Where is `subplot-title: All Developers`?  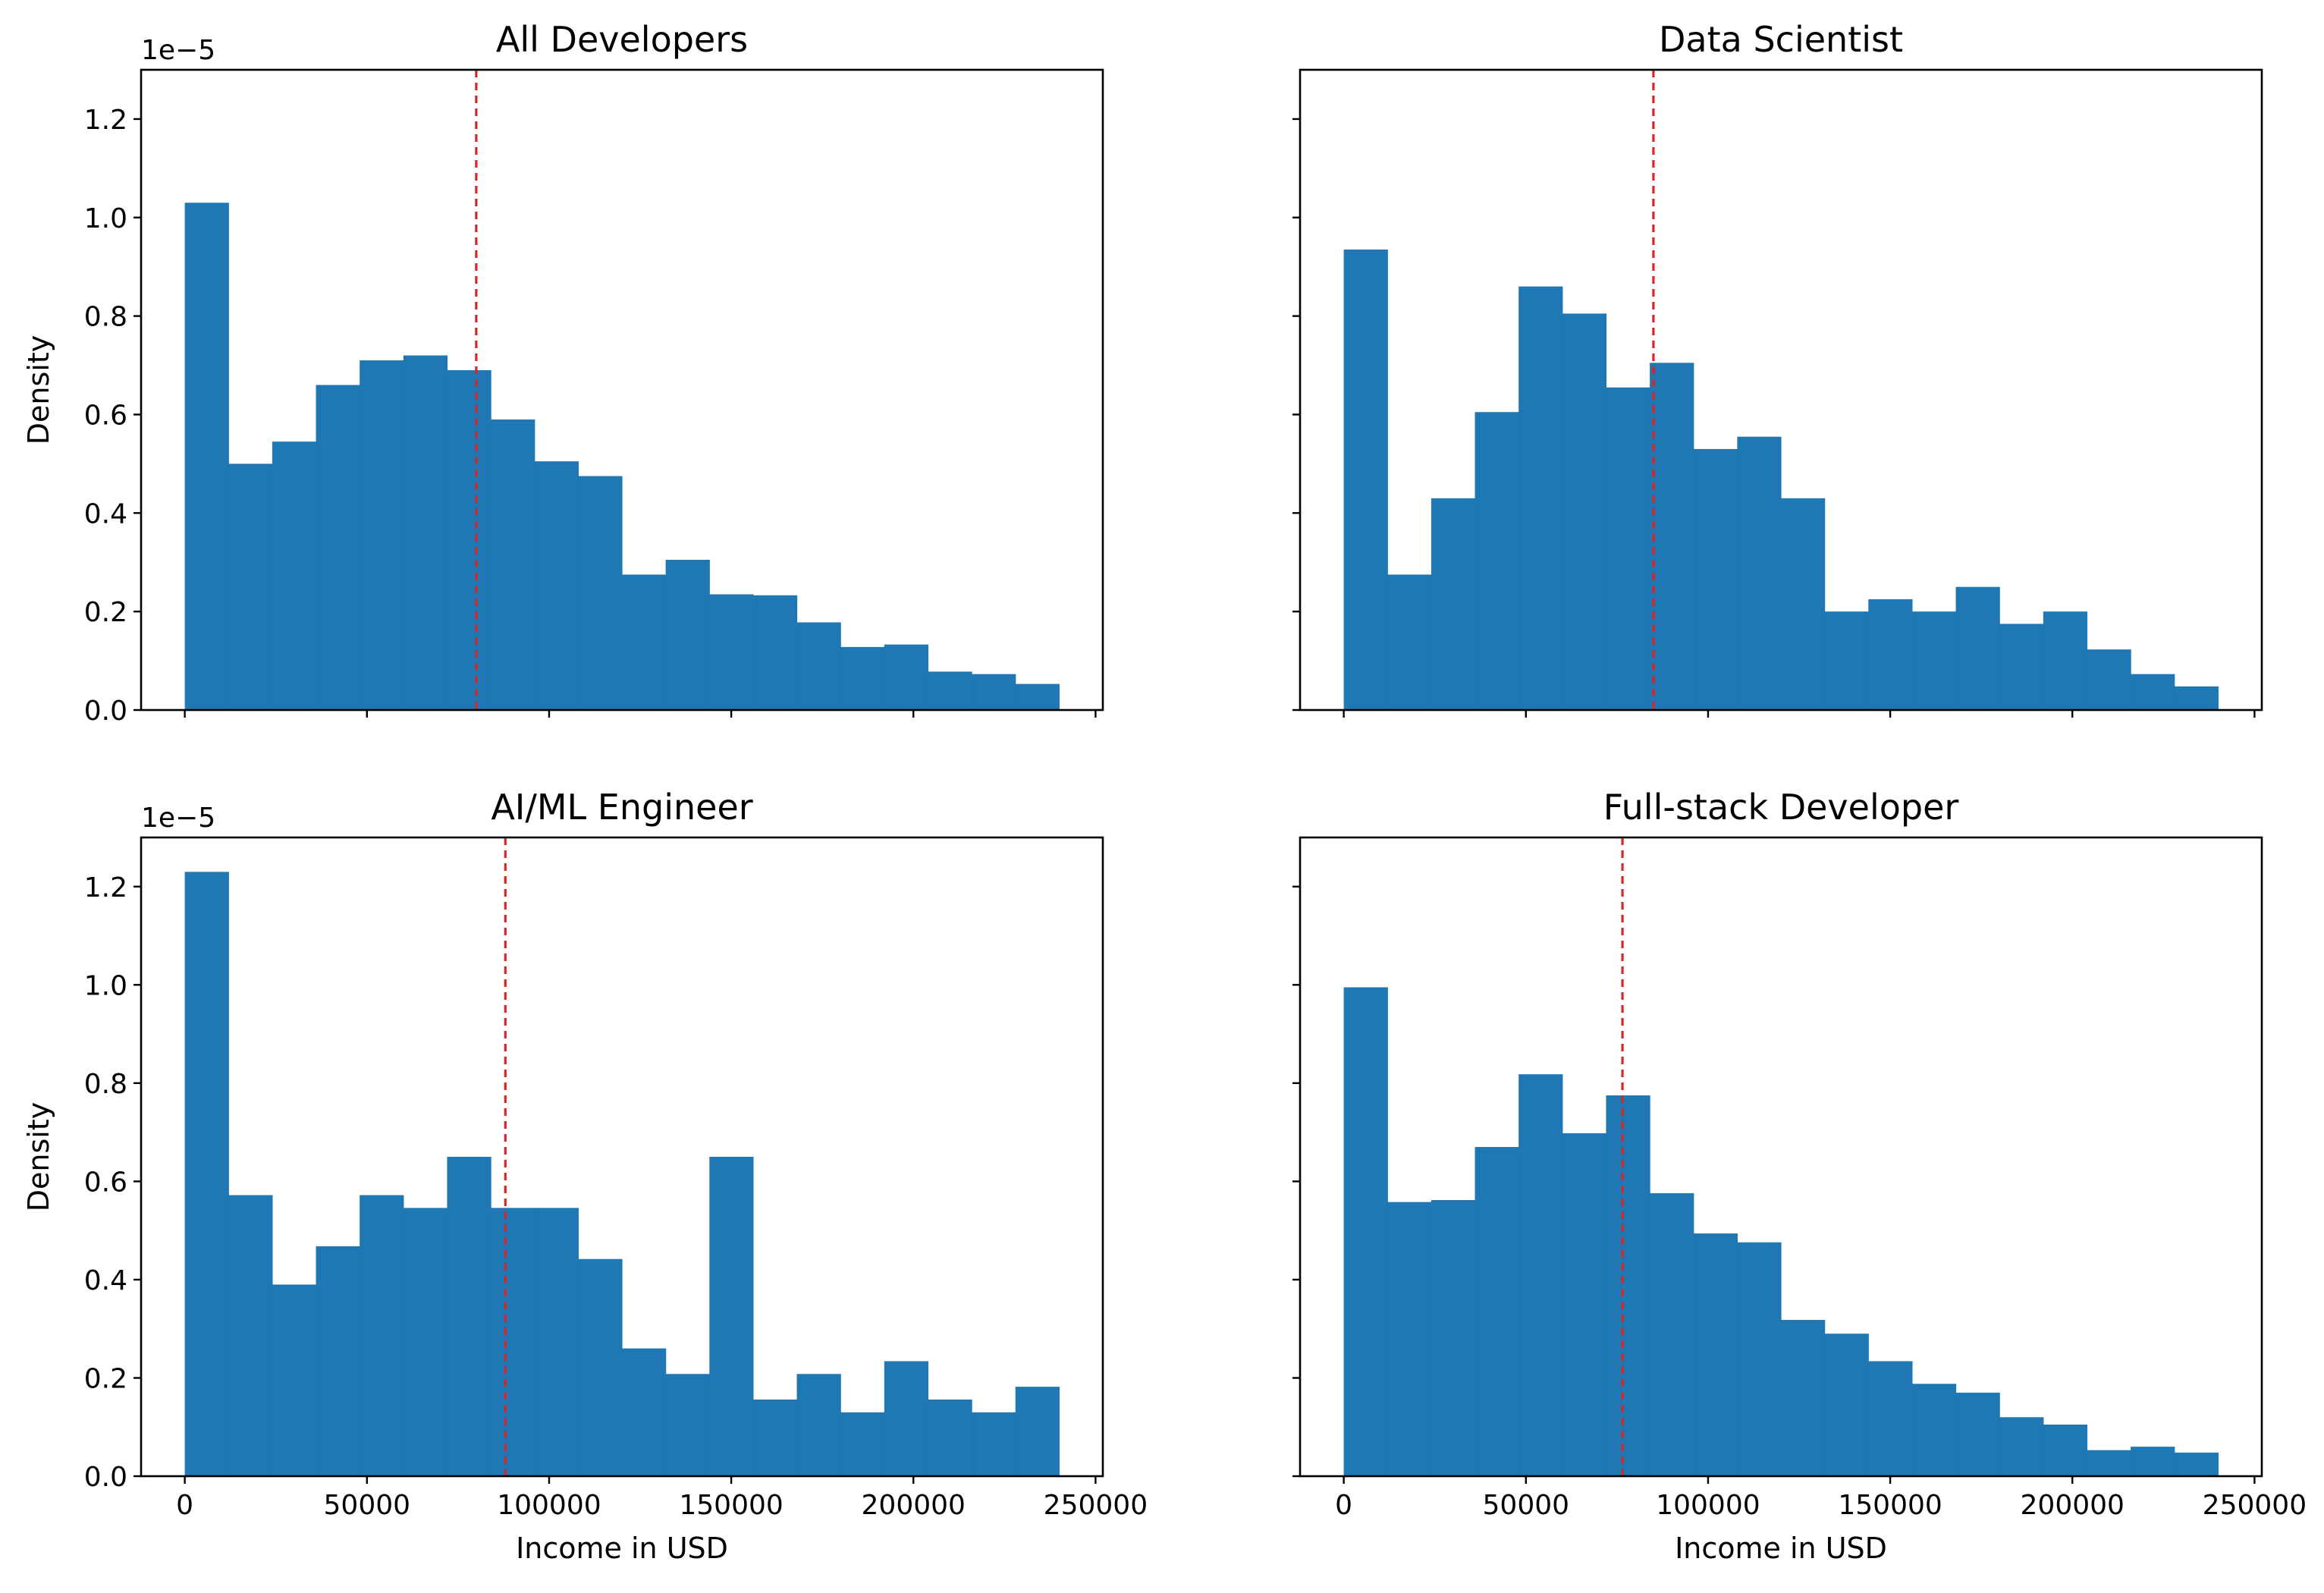 subplot-title: All Developers is located at coordinates (622, 39).